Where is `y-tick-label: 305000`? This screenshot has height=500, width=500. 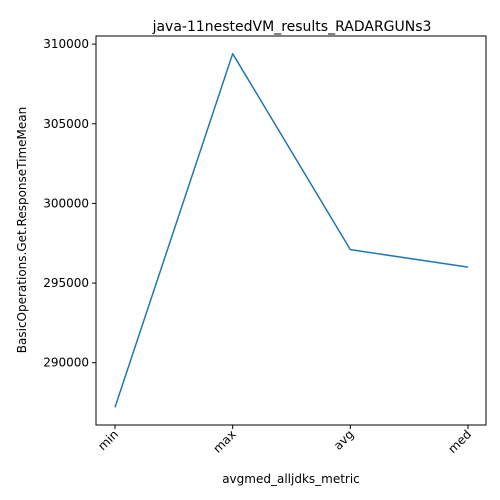 y-tick-label: 305000 is located at coordinates (66, 124).